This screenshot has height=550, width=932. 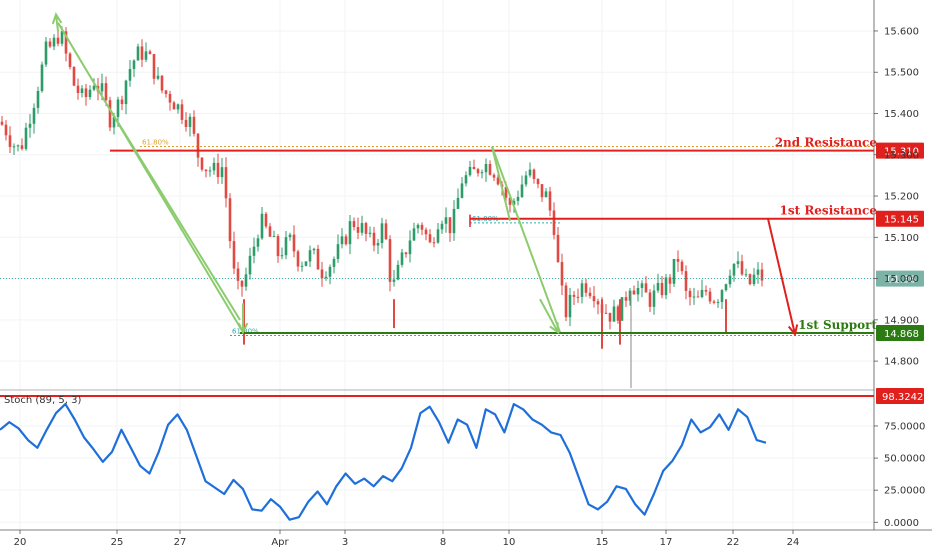 I want to click on x-tick-label: 3, so click(x=345, y=542).